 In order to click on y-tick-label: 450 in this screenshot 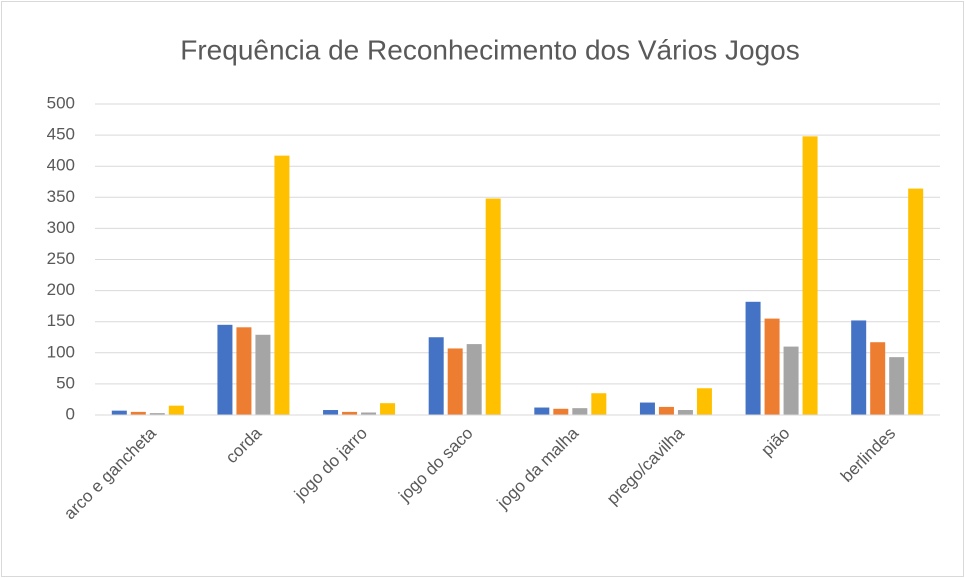, I will do `click(61, 134)`.